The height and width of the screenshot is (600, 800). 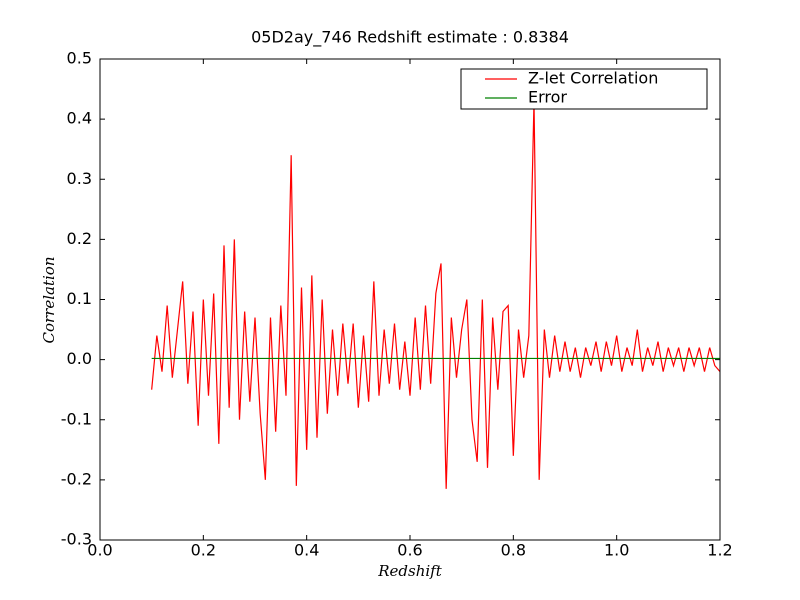 I want to click on legend-box, so click(x=584, y=89).